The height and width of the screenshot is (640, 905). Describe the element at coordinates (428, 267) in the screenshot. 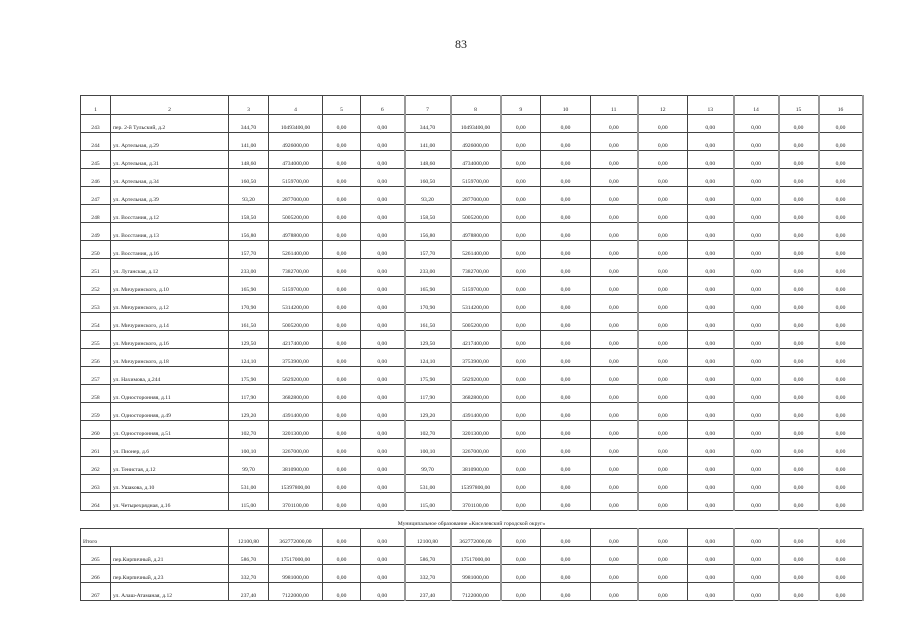

I see `value-cell: 233,00` at that location.